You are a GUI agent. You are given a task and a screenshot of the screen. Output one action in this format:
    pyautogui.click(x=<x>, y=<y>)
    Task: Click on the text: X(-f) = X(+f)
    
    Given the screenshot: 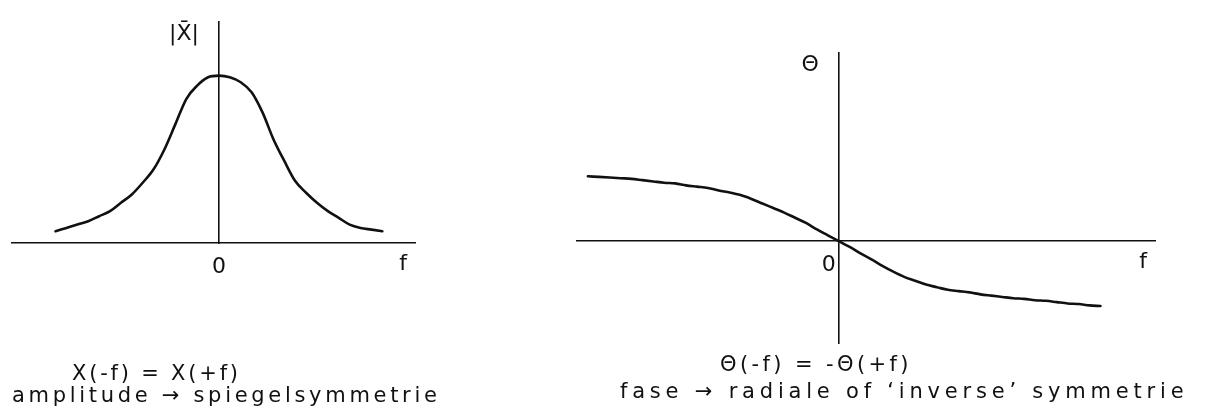 What is the action you would take?
    pyautogui.click(x=156, y=373)
    